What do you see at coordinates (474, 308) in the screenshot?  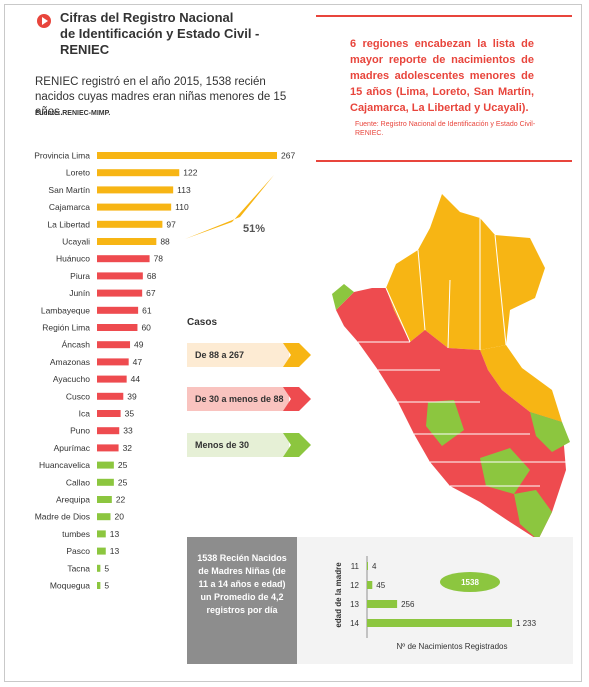 I see `map-region-orange` at bounding box center [474, 308].